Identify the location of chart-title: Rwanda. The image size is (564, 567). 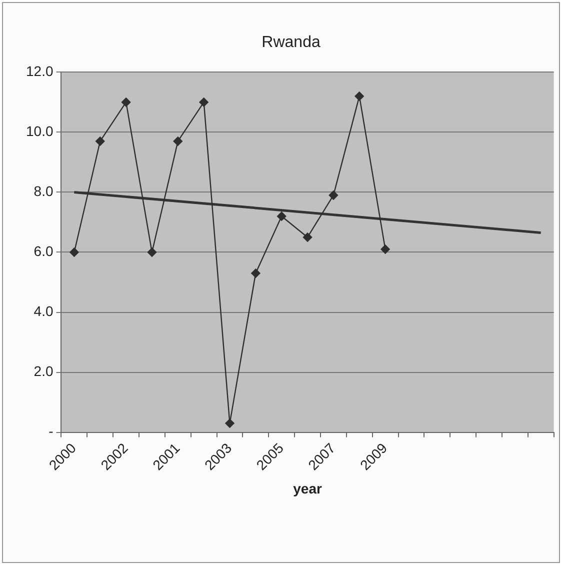
(291, 43).